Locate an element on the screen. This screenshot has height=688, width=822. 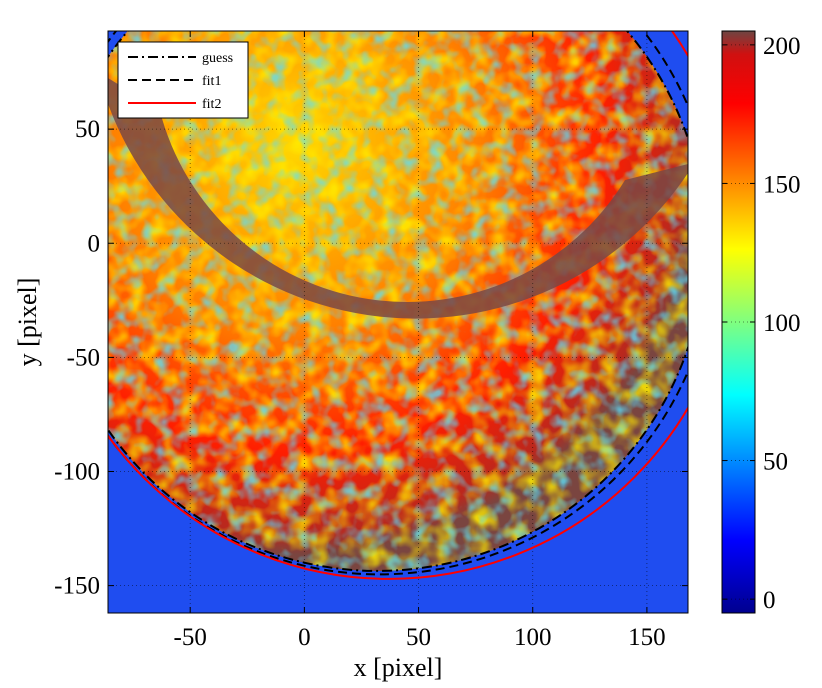
legend-fit2-label: fit2 is located at coordinates (211, 104).